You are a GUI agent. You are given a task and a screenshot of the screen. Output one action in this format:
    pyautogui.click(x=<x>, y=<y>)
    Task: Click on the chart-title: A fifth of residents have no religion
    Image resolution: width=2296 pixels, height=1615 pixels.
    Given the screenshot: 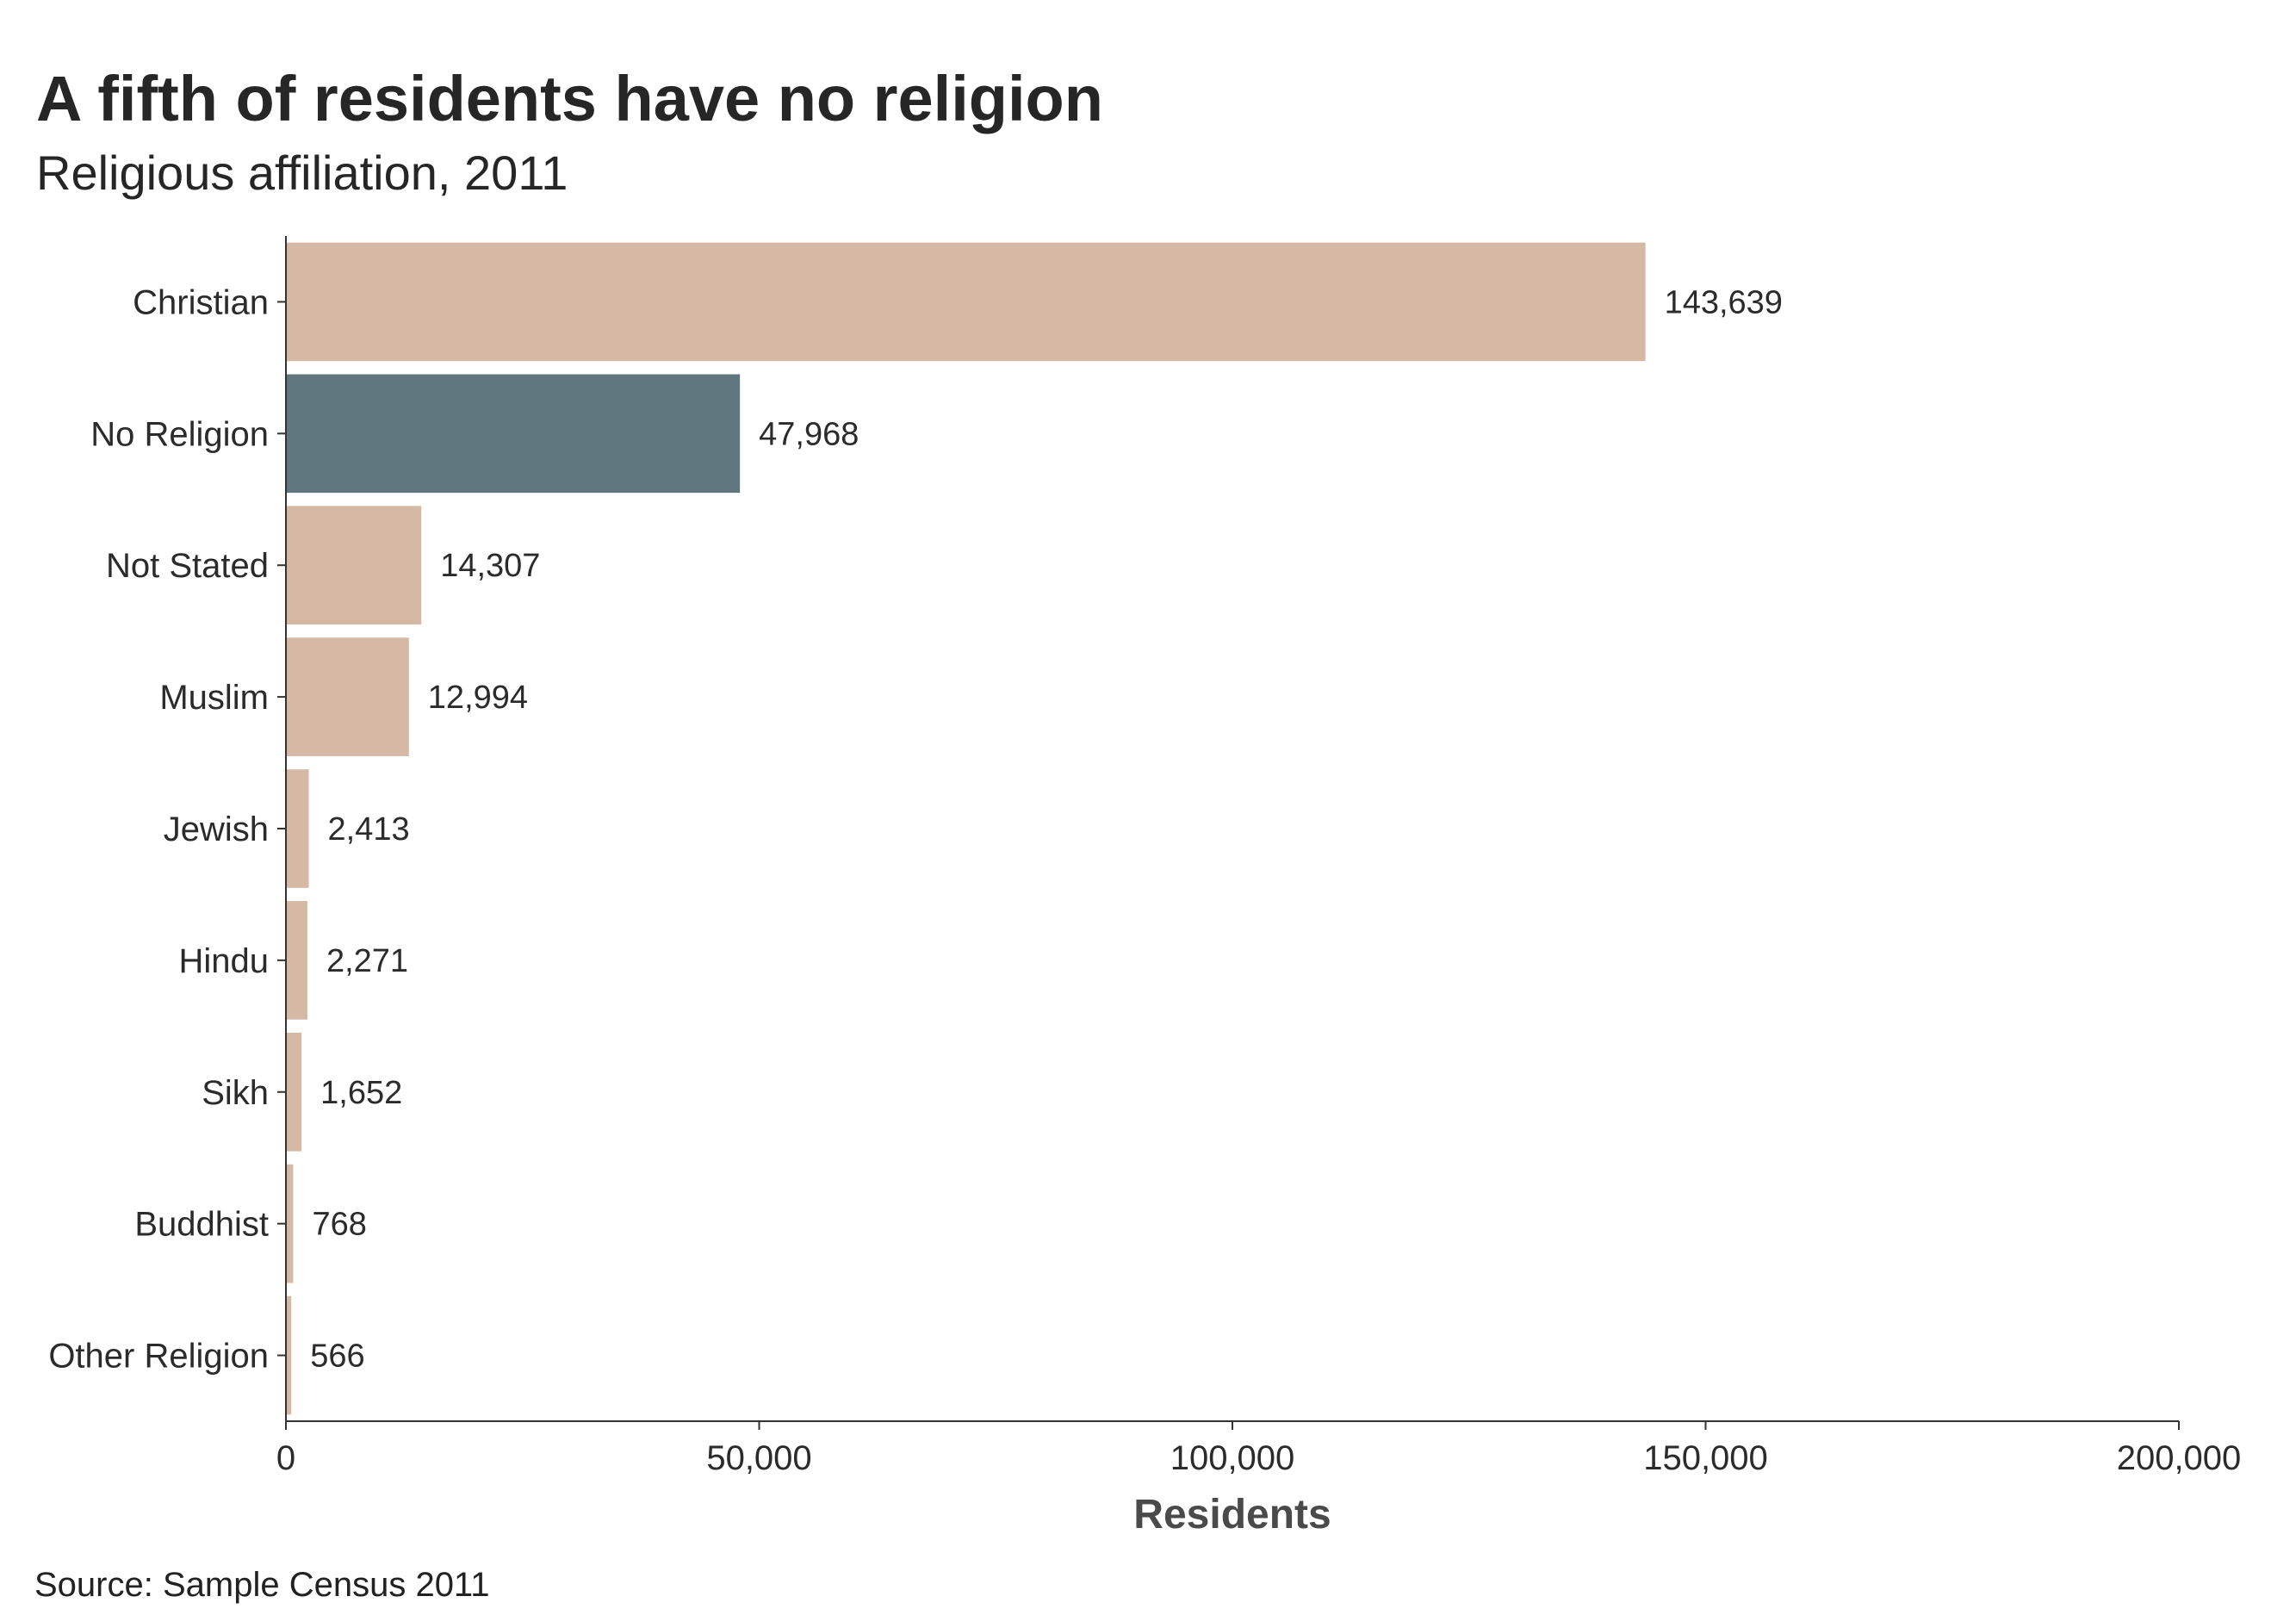 What is the action you would take?
    pyautogui.click(x=569, y=98)
    